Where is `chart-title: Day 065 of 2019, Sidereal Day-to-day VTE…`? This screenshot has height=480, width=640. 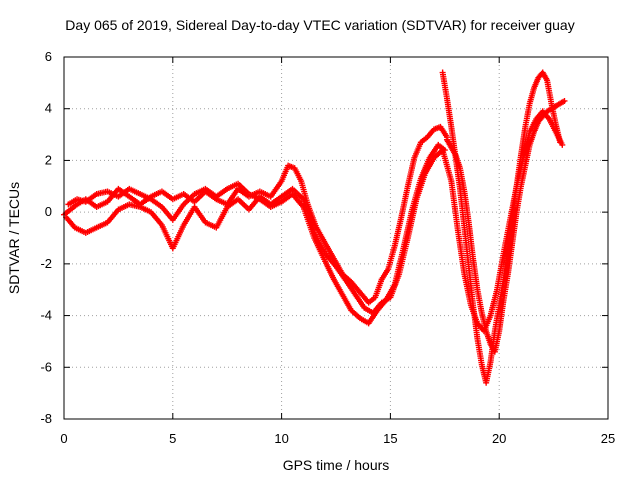
chart-title: Day 065 of 2019, Sidereal Day-to-day VTE… is located at coordinates (320, 25).